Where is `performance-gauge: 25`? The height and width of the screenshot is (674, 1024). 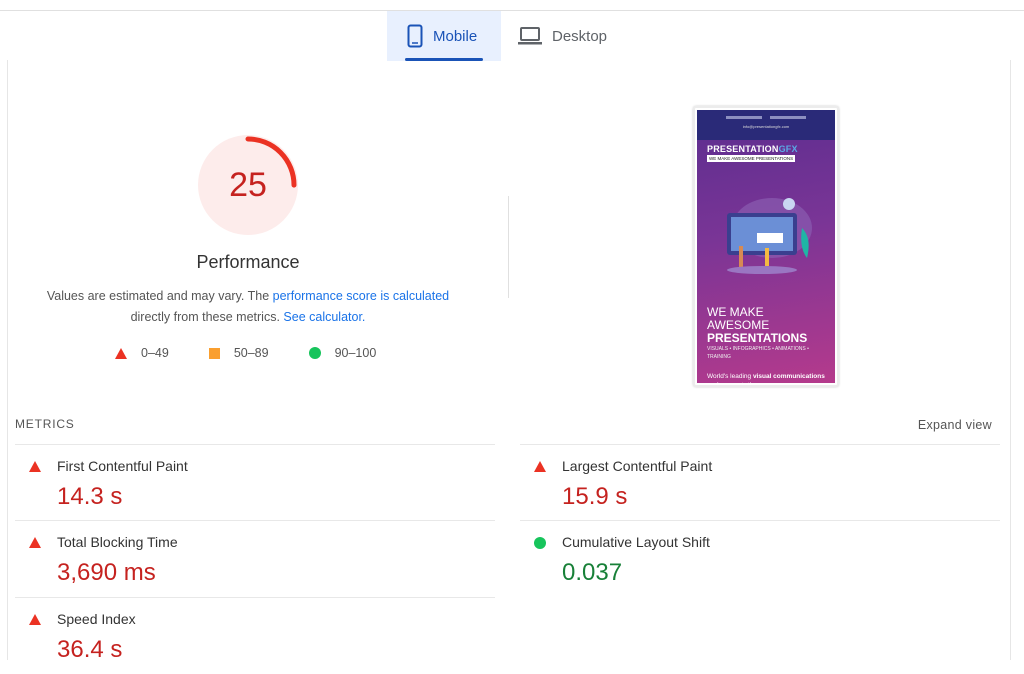 performance-gauge: 25 is located at coordinates (248, 185).